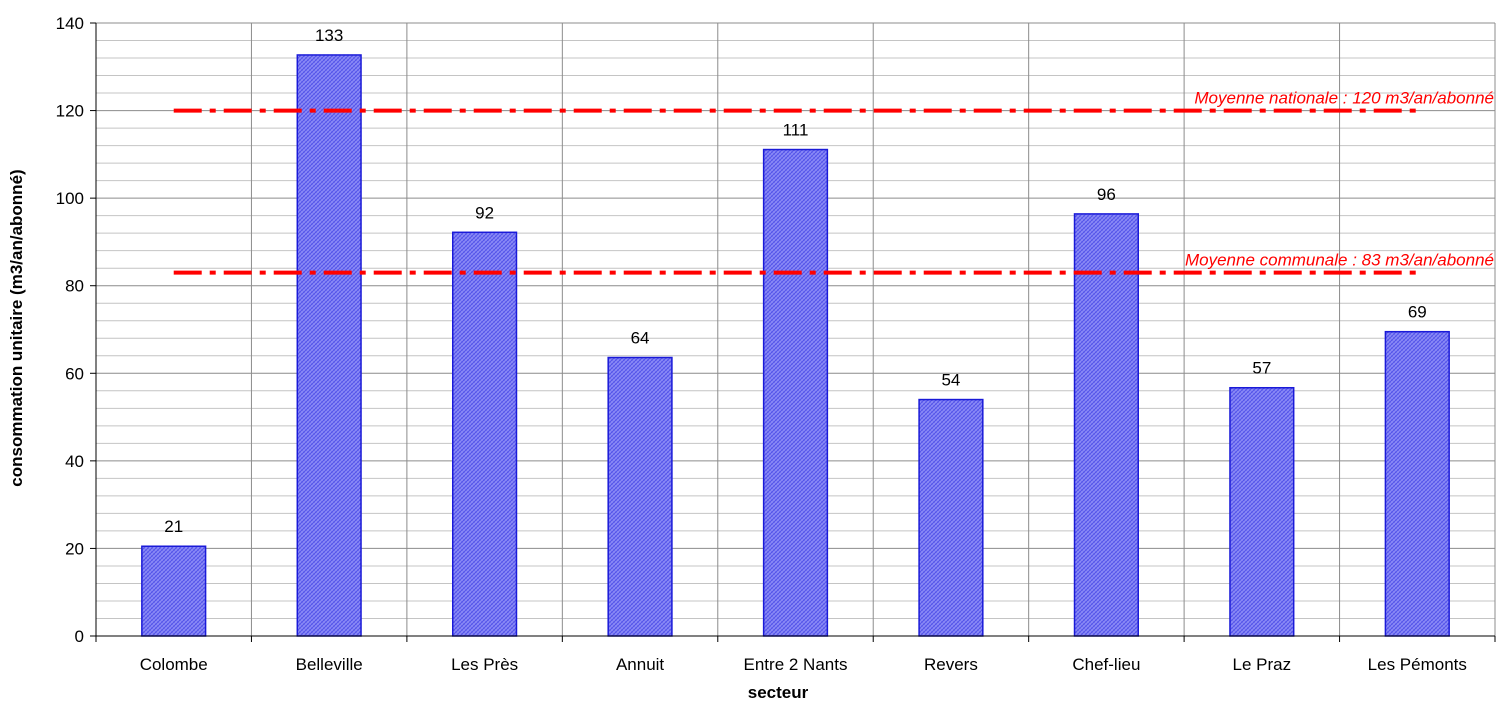 This screenshot has width=1504, height=707. What do you see at coordinates (70, 111) in the screenshot?
I see `y-tick-label: 120` at bounding box center [70, 111].